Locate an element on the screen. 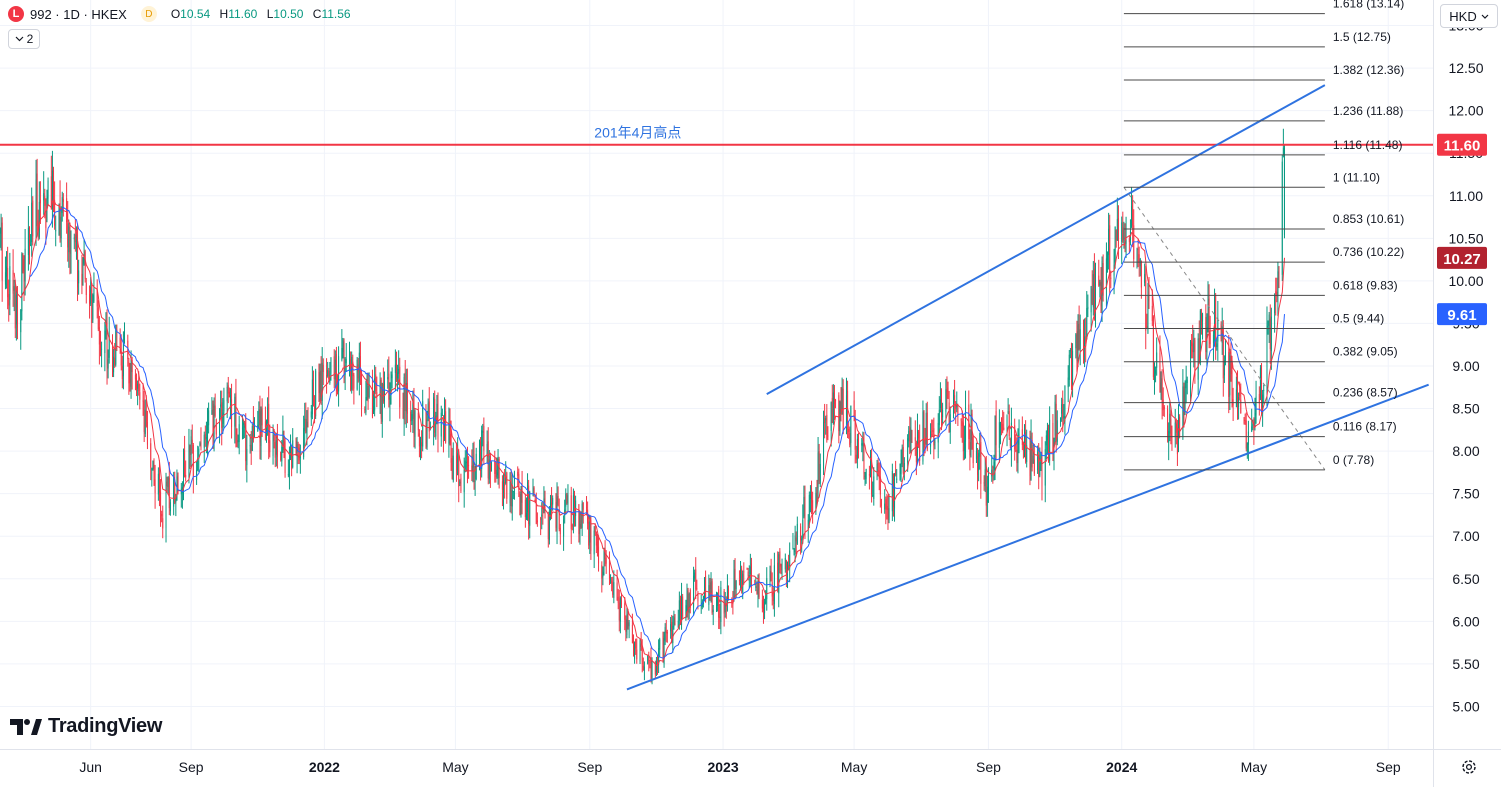 The height and width of the screenshot is (787, 1501). x-tick-label: 2023 is located at coordinates (722, 767).